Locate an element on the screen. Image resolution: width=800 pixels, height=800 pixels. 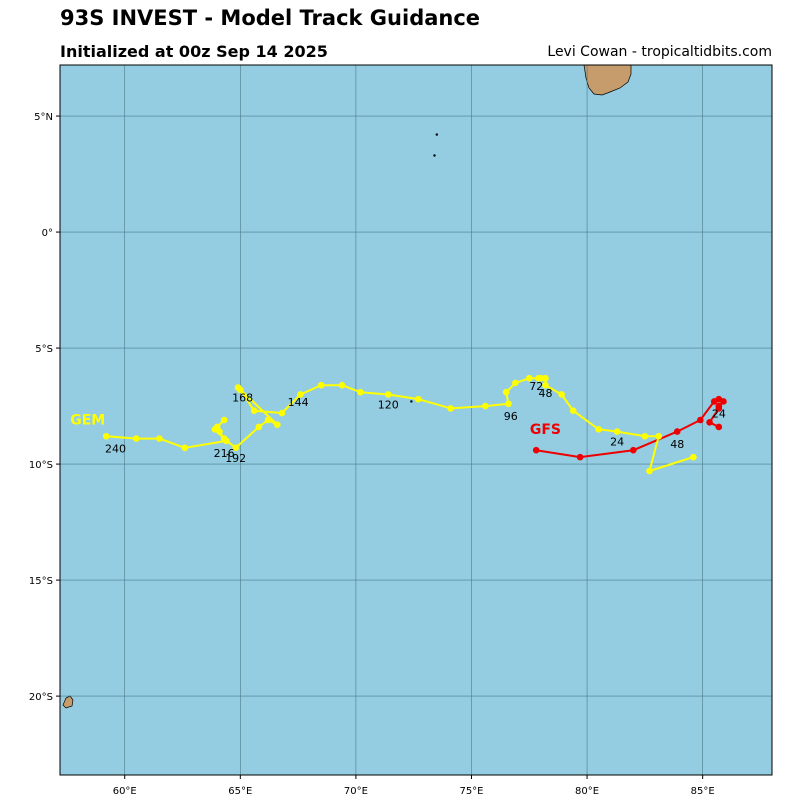
lon-tick-label: 85°E is located at coordinates (703, 791).